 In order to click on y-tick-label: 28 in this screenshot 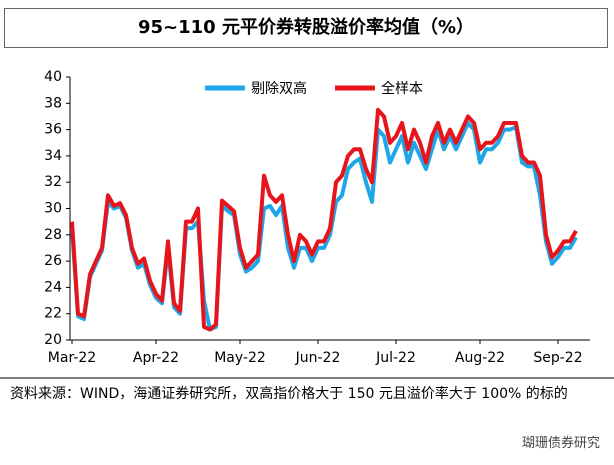, I will do `click(53, 235)`.